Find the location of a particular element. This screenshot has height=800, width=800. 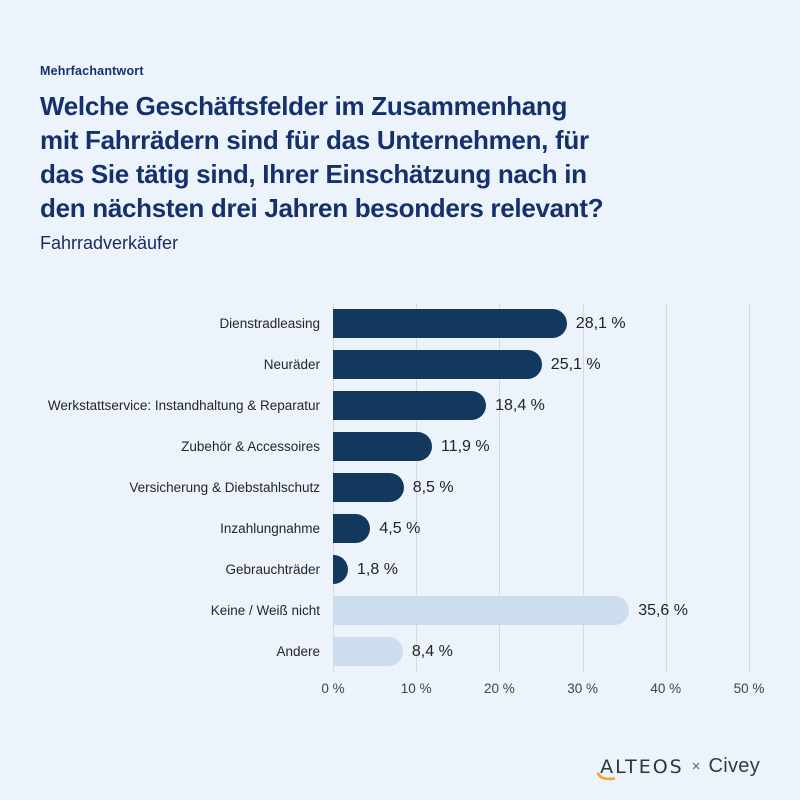

category-label: Neuräder is located at coordinates (291, 364).